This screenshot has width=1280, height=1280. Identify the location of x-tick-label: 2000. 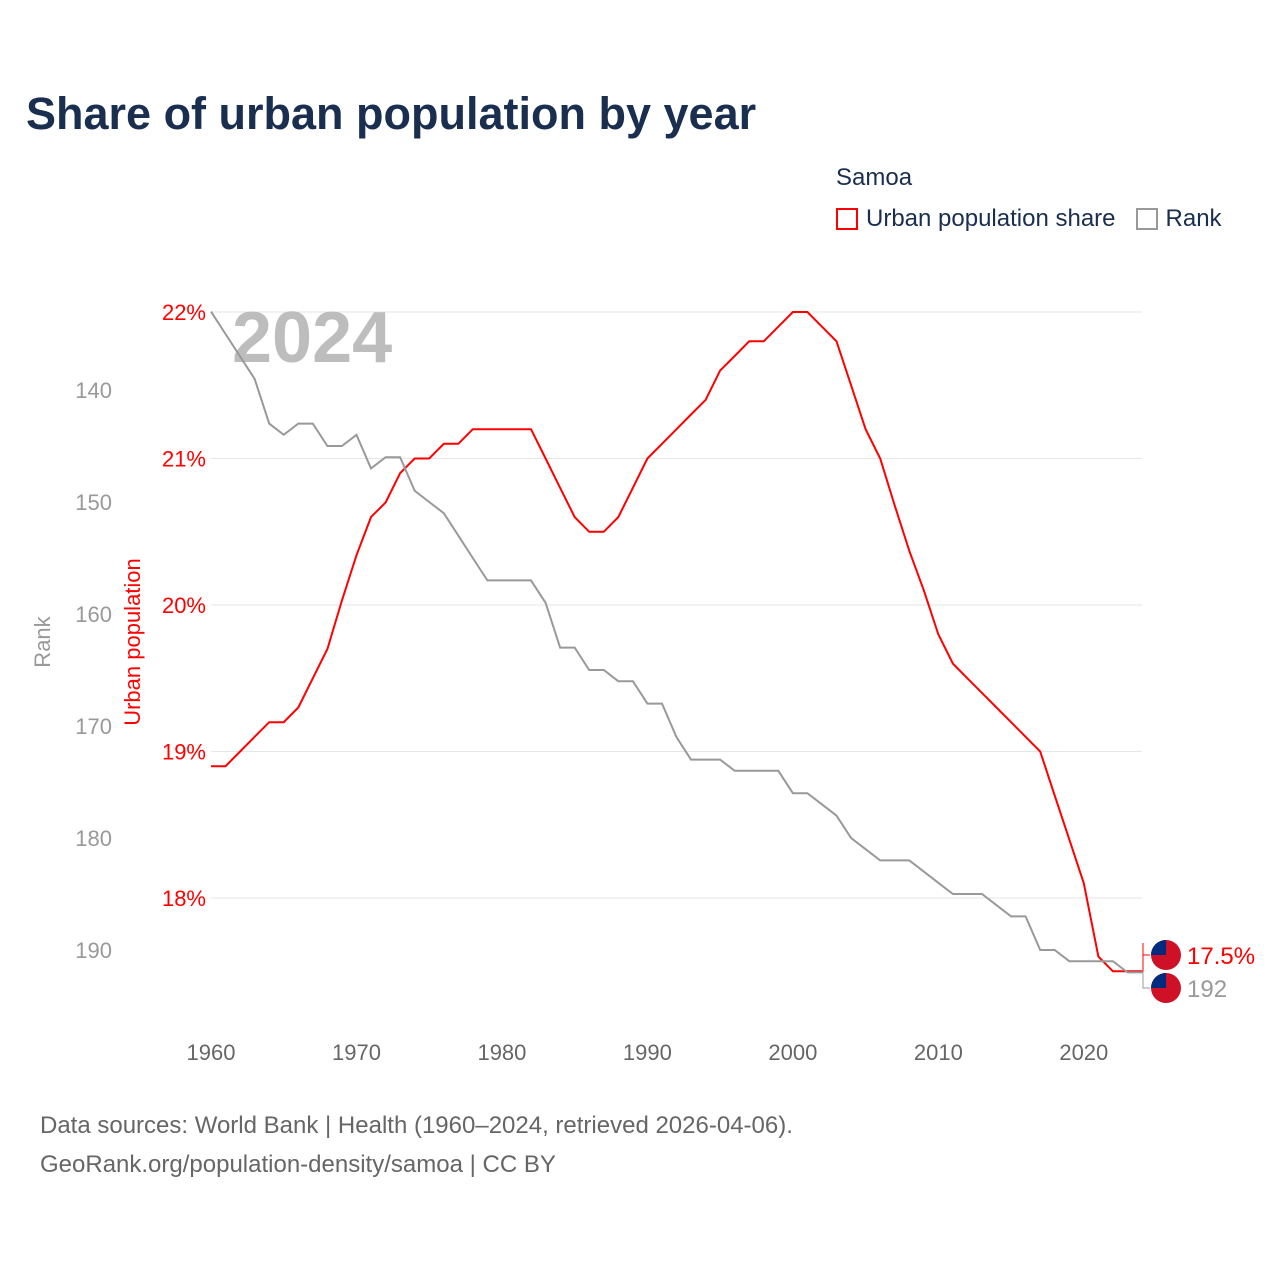
(792, 1052).